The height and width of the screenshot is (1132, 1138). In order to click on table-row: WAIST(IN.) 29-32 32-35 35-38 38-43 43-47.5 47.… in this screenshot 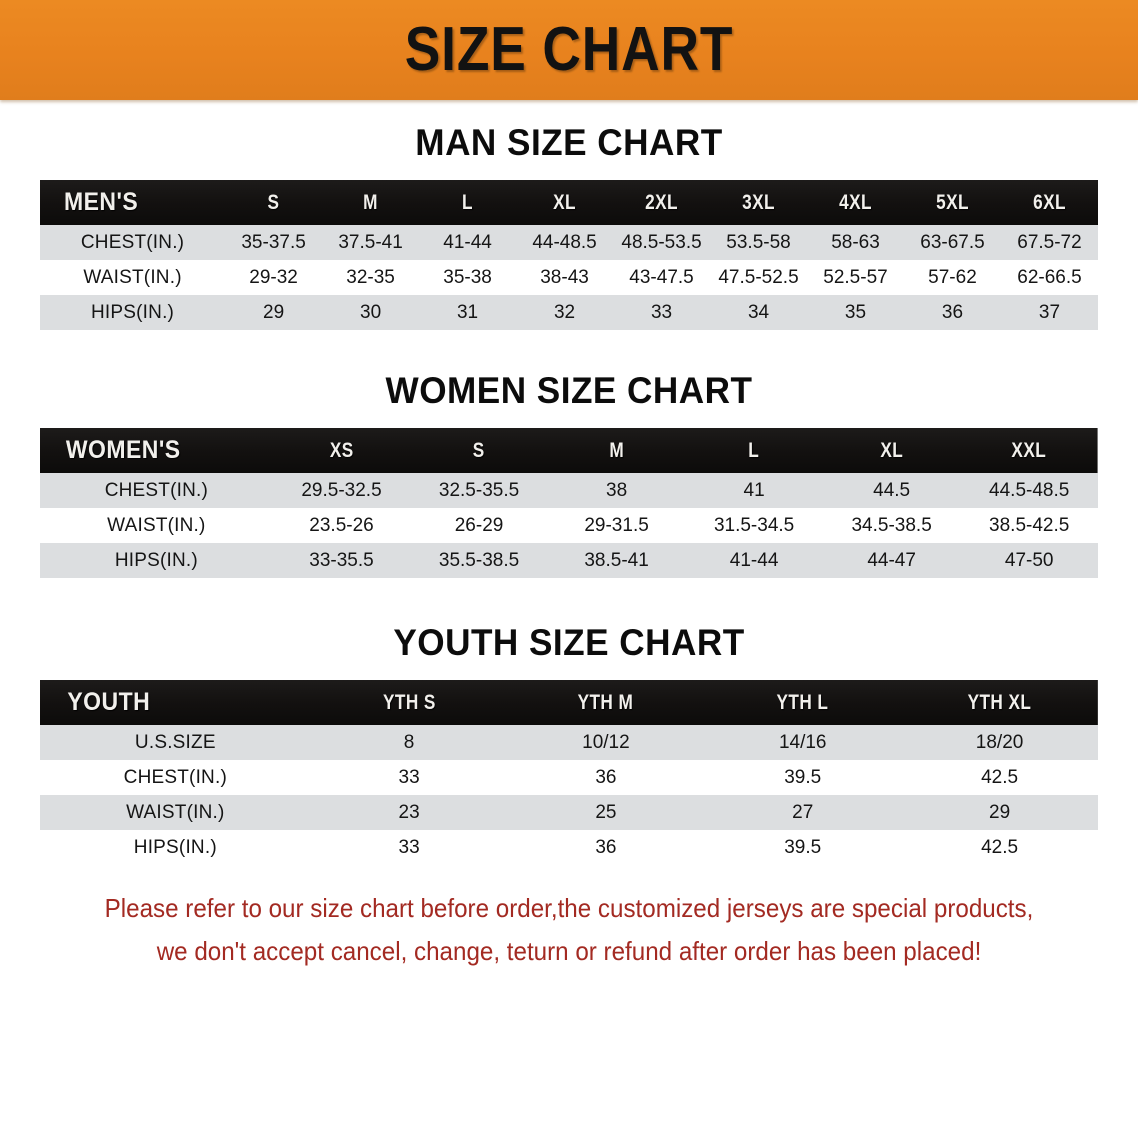, I will do `click(569, 277)`.